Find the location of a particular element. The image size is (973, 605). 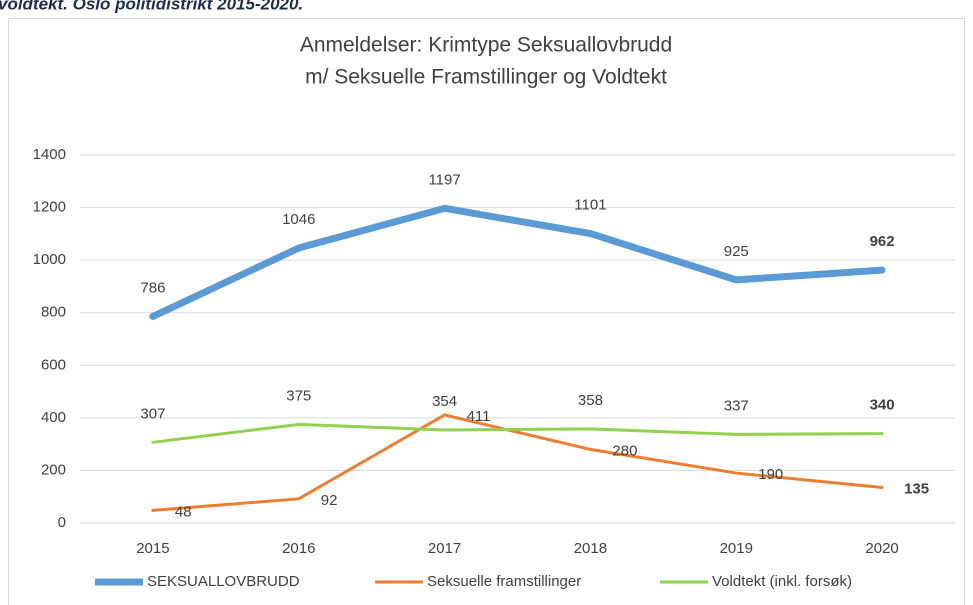

data-label: 375 is located at coordinates (298, 395).